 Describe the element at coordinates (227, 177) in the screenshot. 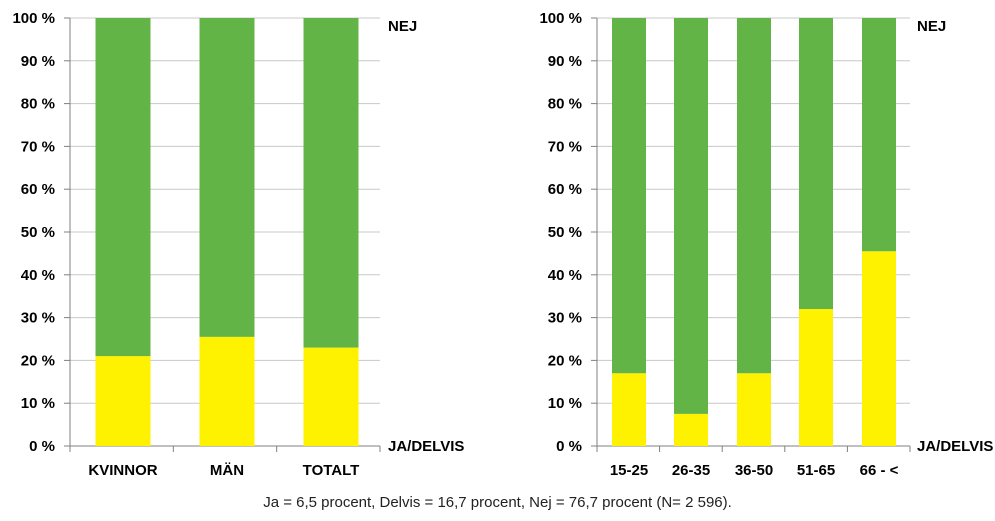

I see `bar-nej-män` at that location.